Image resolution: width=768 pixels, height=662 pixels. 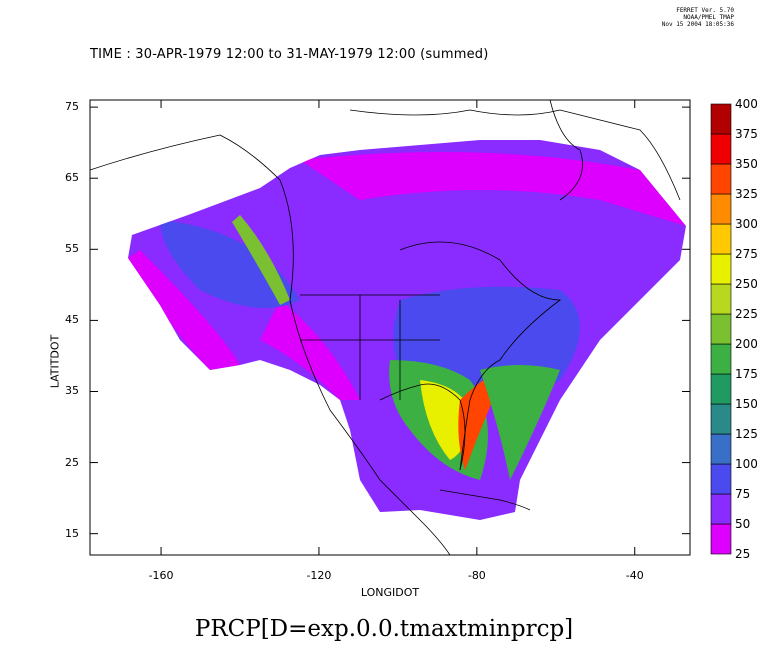 What do you see at coordinates (705, 10) in the screenshot?
I see `ferret-version: FERRET Ver. 5.70` at bounding box center [705, 10].